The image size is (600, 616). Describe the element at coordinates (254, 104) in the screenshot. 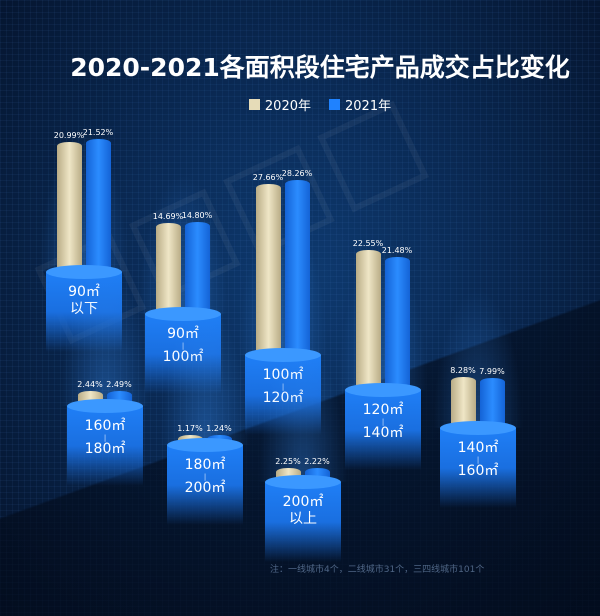

I see `legend-swatch-2020` at that location.